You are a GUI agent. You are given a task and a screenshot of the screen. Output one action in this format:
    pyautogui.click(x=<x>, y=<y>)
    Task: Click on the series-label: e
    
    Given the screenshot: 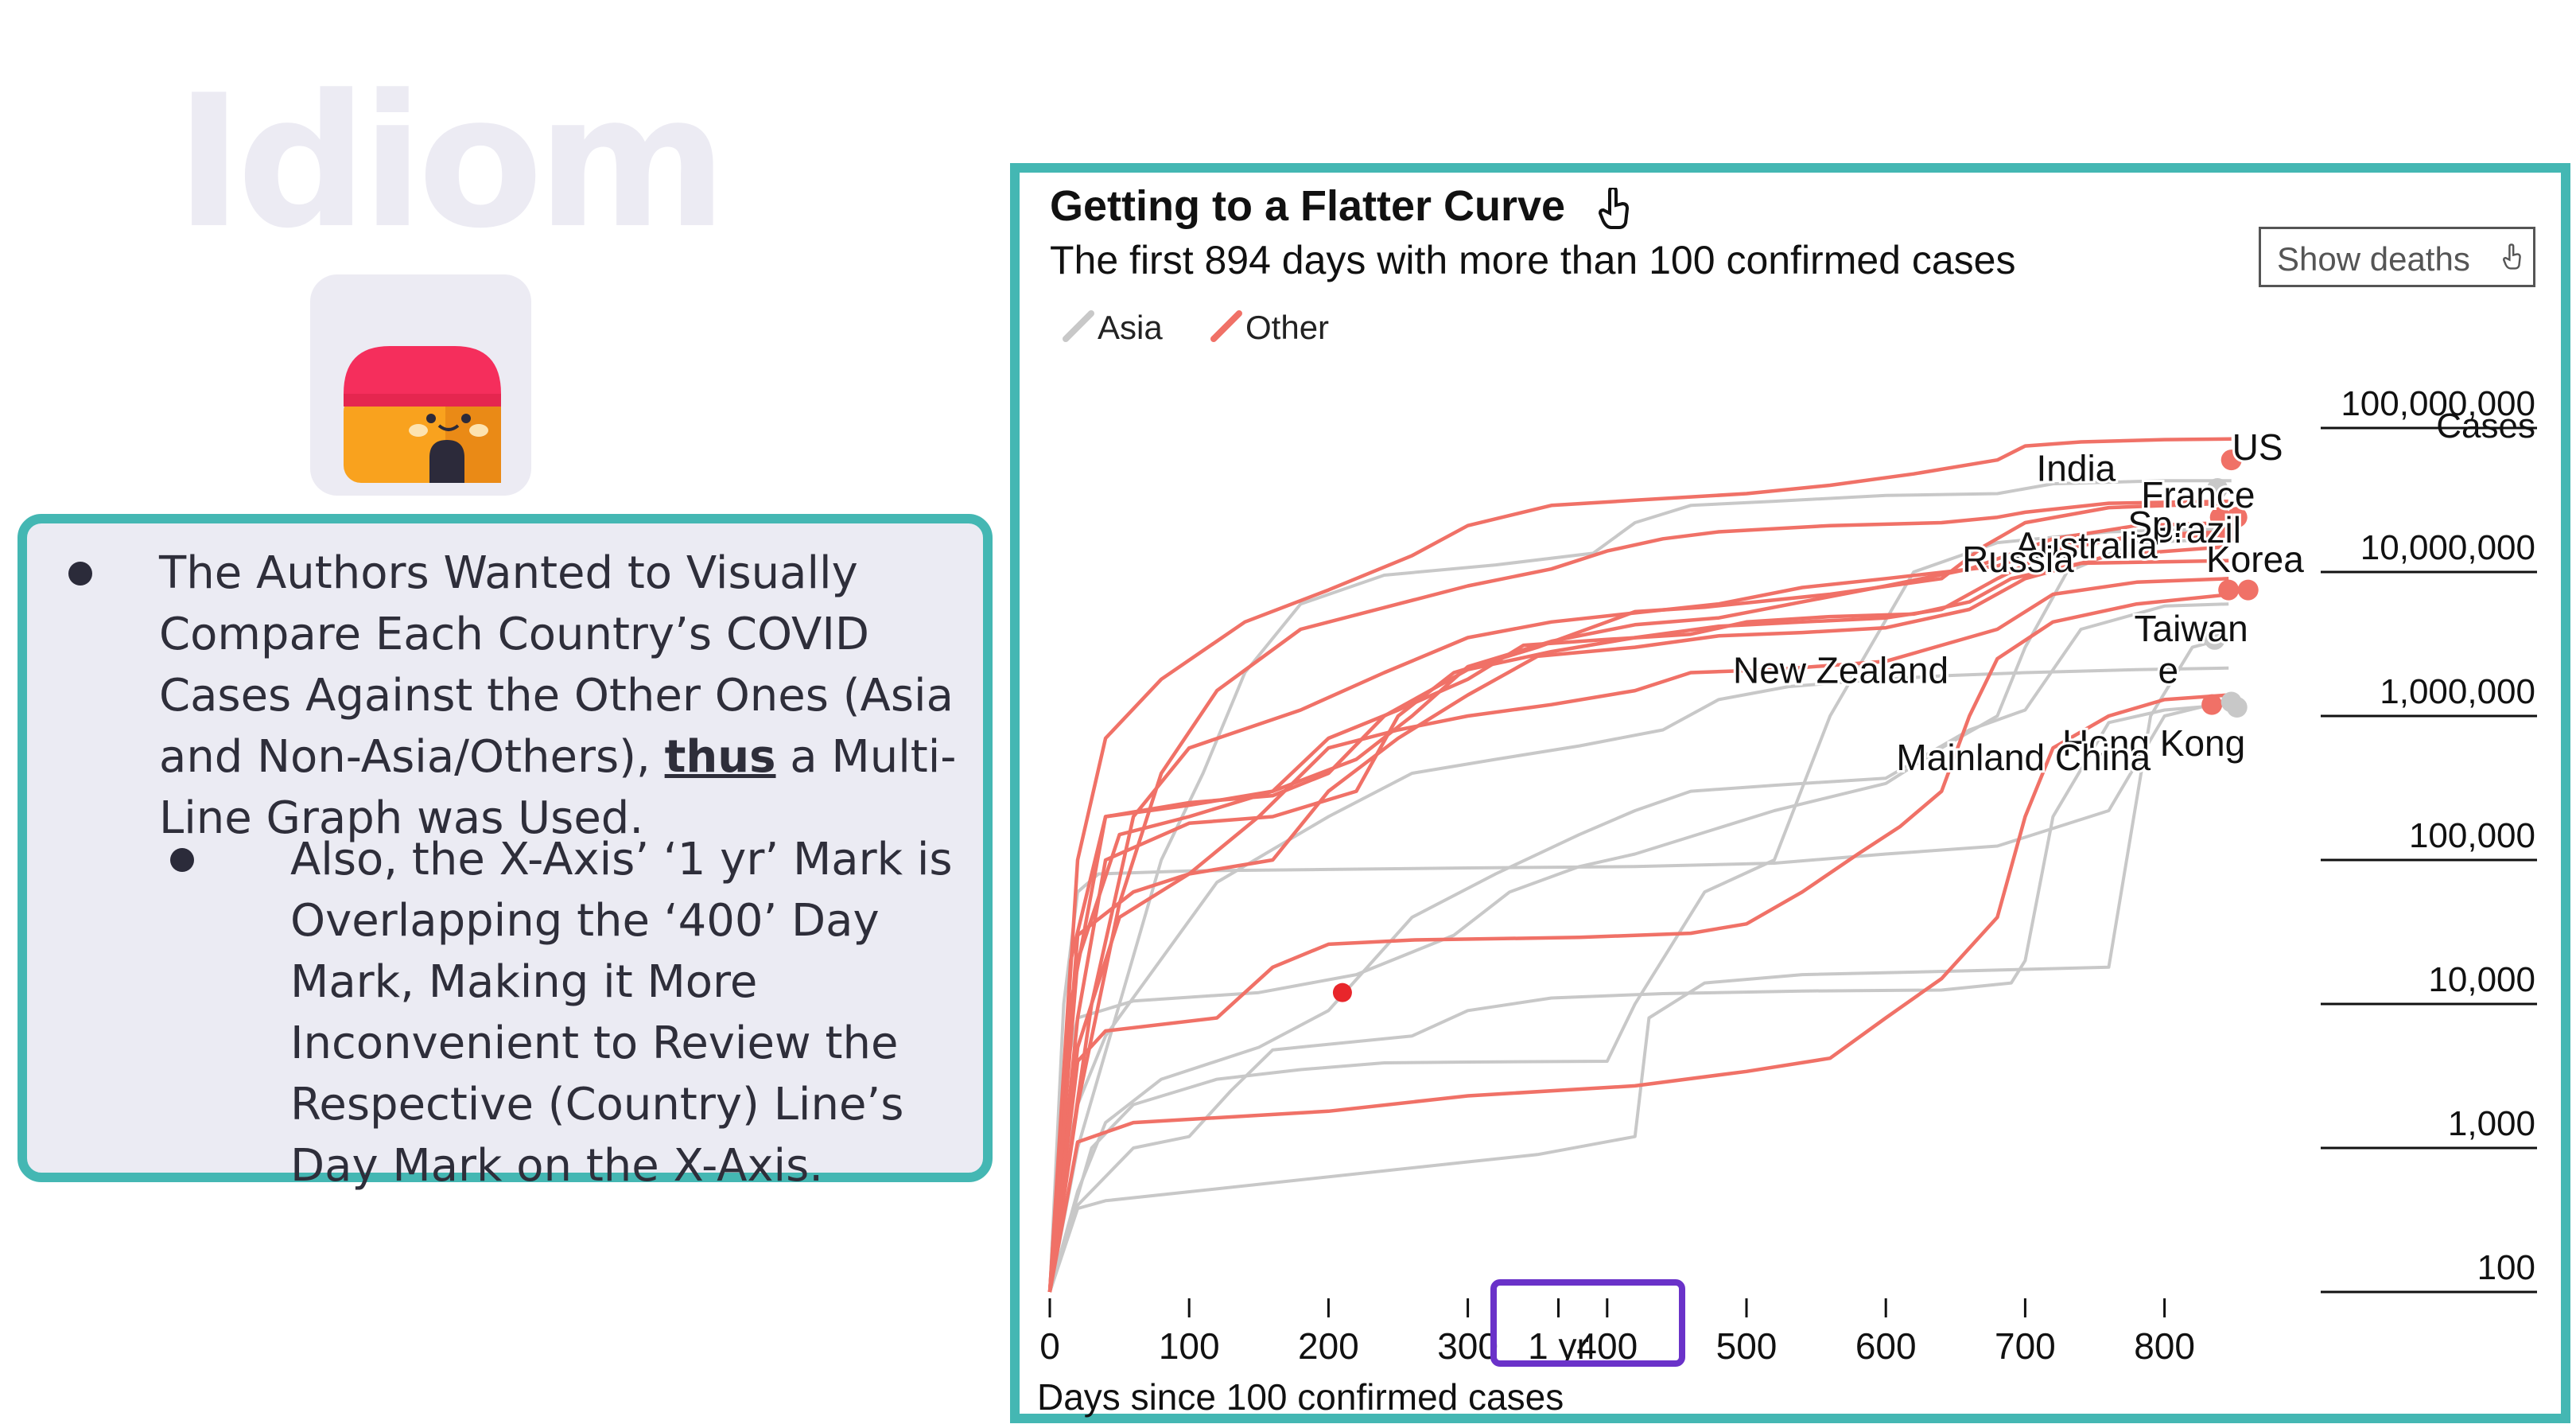 What is the action you would take?
    pyautogui.click(x=2168, y=670)
    